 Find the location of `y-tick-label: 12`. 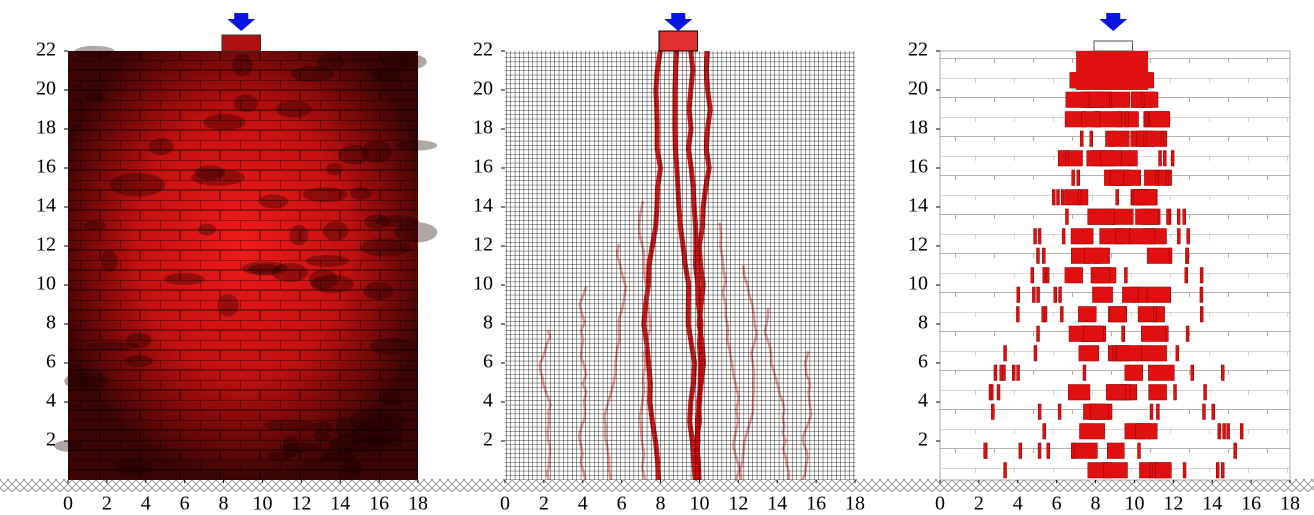

y-tick-label: 12 is located at coordinates (46, 245).